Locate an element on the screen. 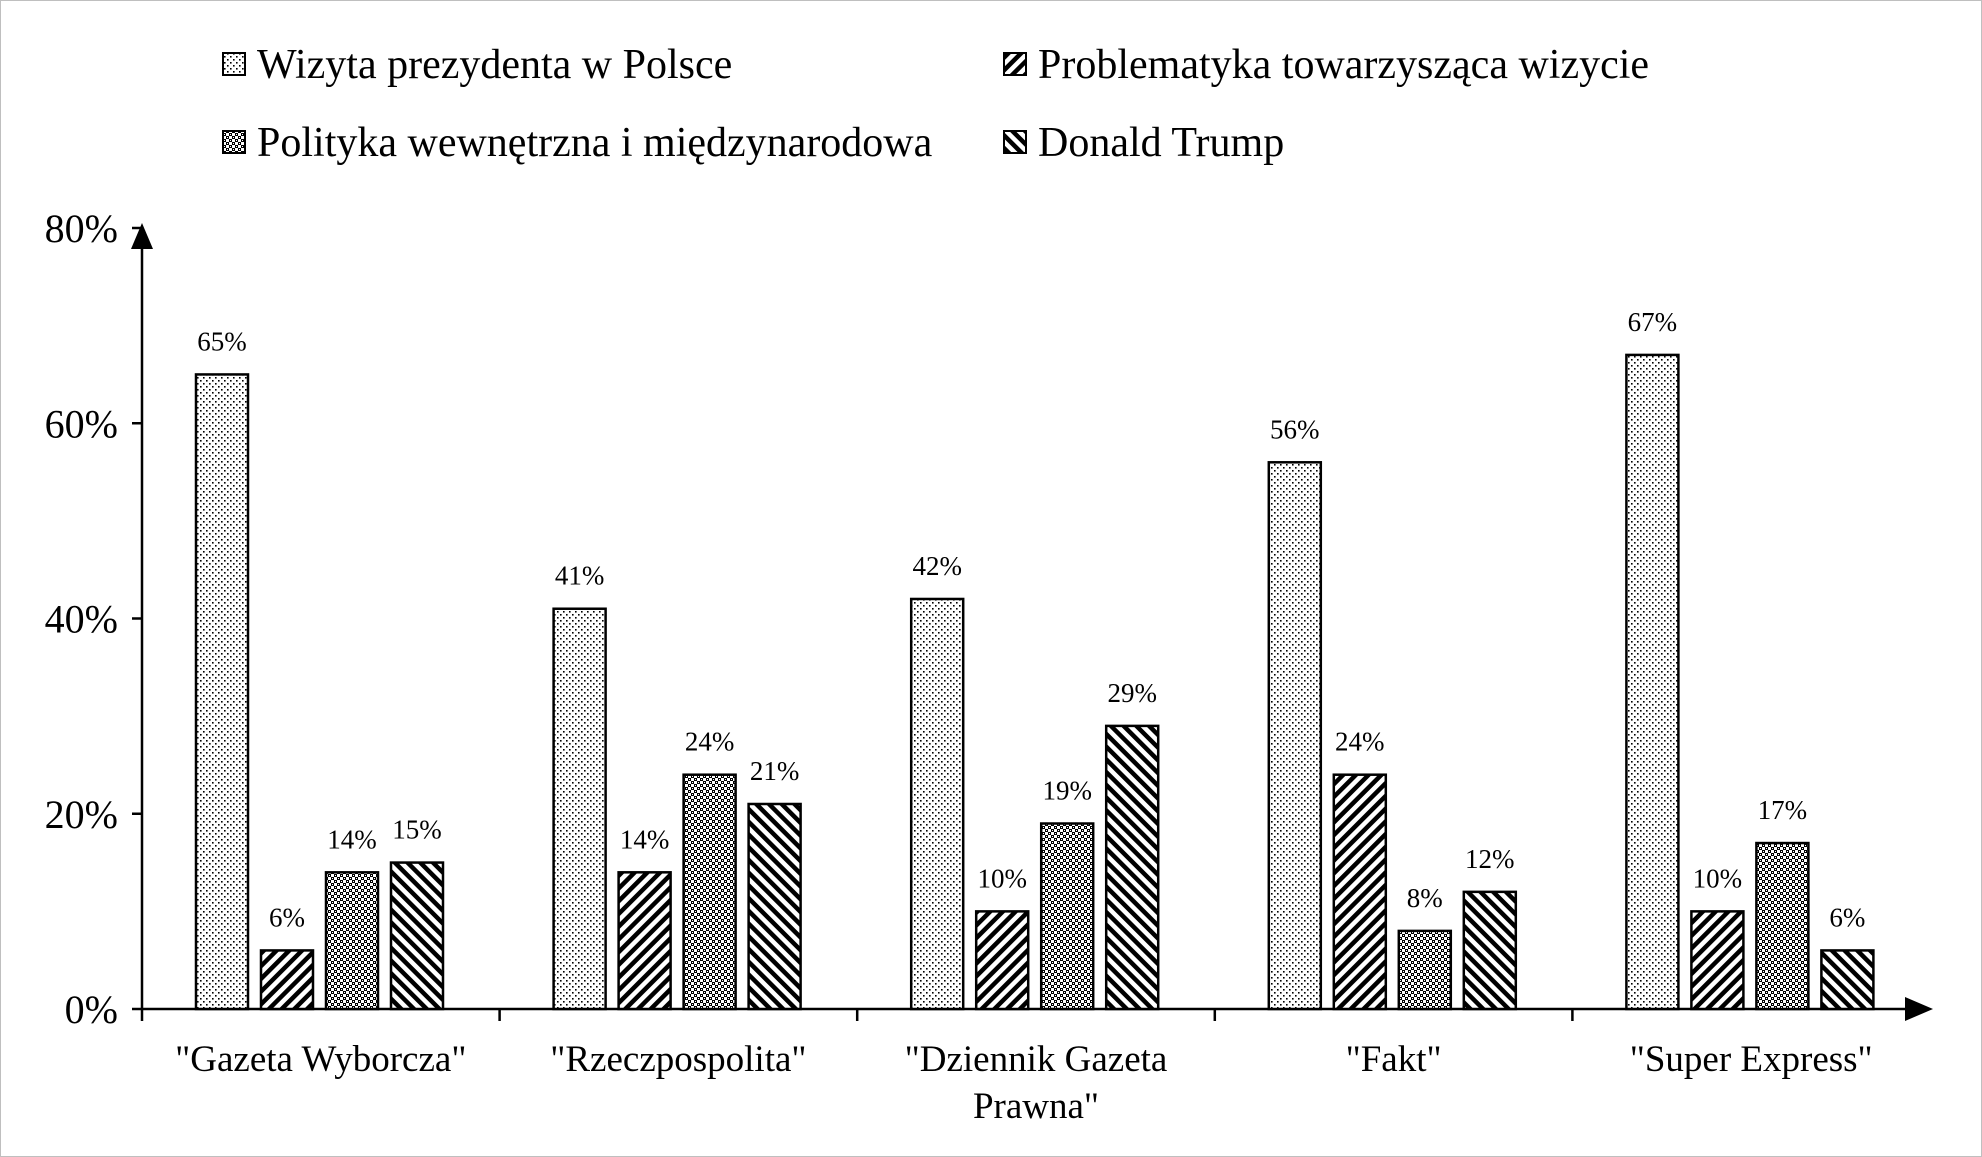 The height and width of the screenshot is (1157, 1982). y-tick-label: 80% is located at coordinates (81, 228).